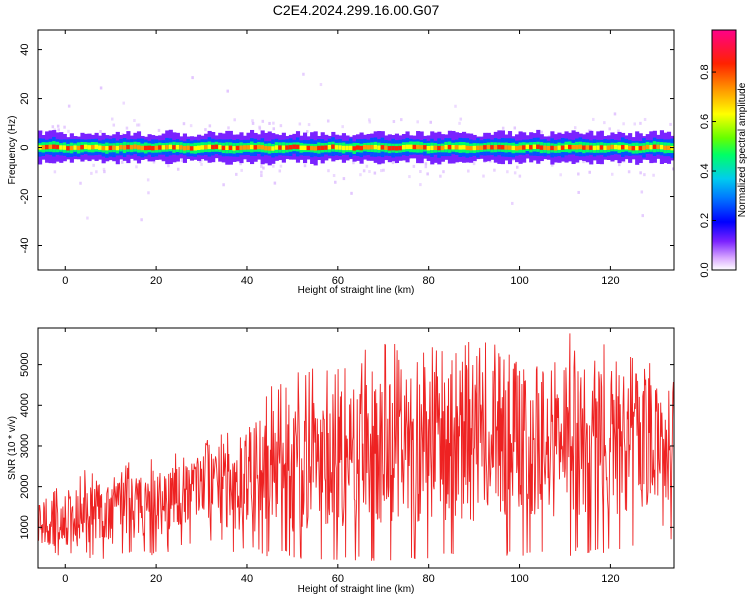 This screenshot has height=600, width=750. What do you see at coordinates (25, 364) in the screenshot?
I see `y-tick-label: 5000` at bounding box center [25, 364].